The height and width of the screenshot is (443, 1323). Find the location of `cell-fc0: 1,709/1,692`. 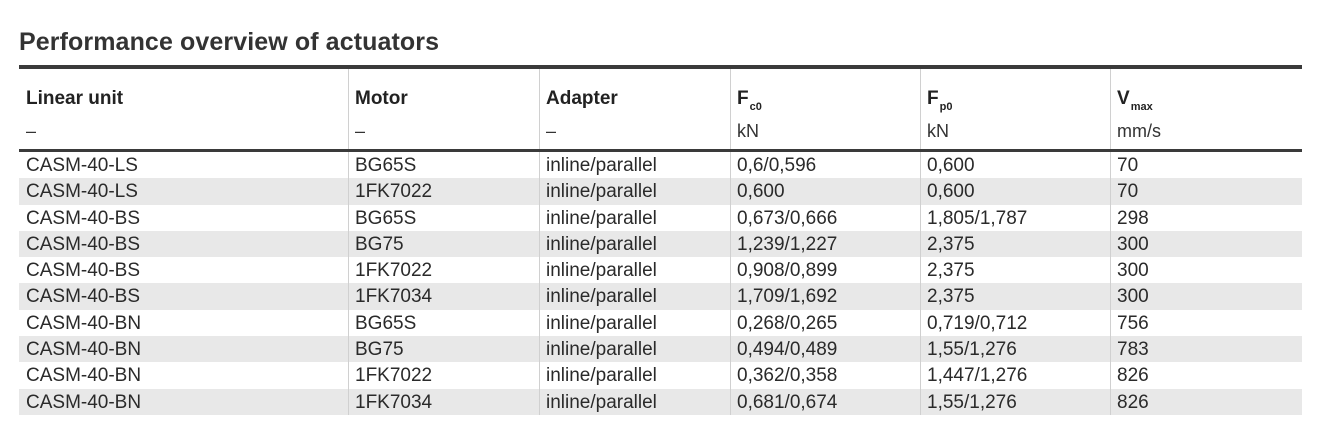

cell-fc0: 1,709/1,692 is located at coordinates (787, 297).